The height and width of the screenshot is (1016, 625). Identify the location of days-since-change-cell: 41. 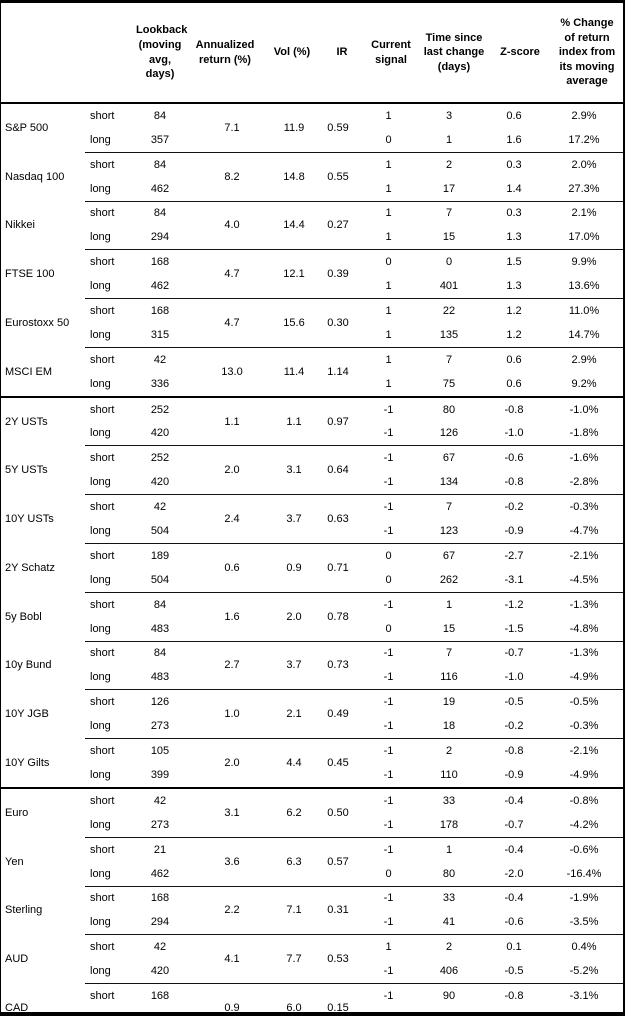
(454, 923).